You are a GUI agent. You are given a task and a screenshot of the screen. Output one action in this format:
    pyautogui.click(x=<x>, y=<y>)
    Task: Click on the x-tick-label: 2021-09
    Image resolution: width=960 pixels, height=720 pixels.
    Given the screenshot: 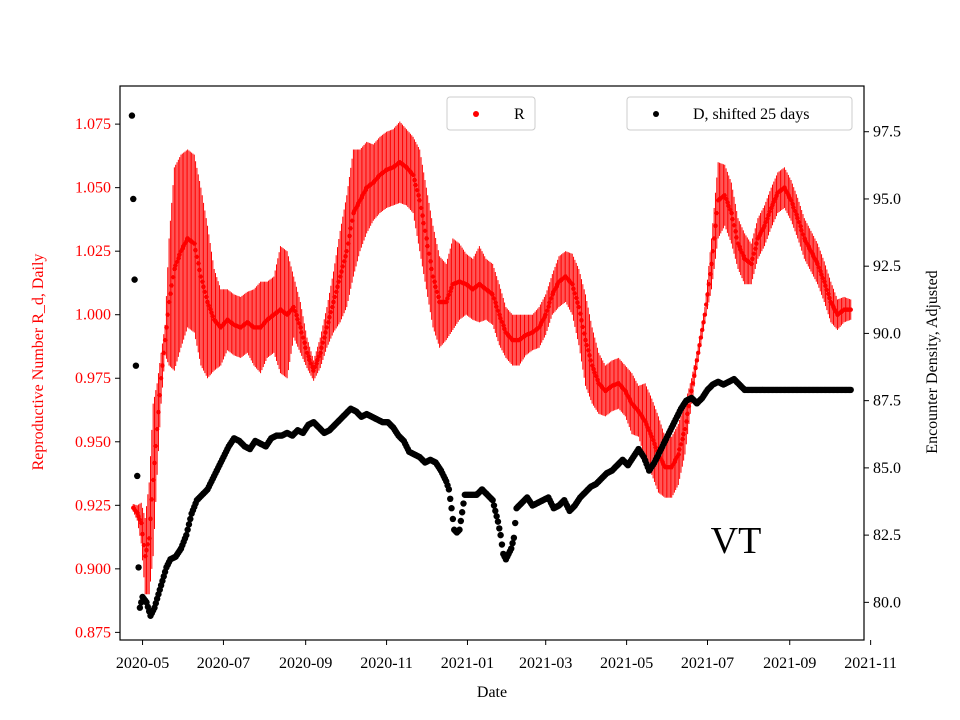 What is the action you would take?
    pyautogui.click(x=789, y=663)
    